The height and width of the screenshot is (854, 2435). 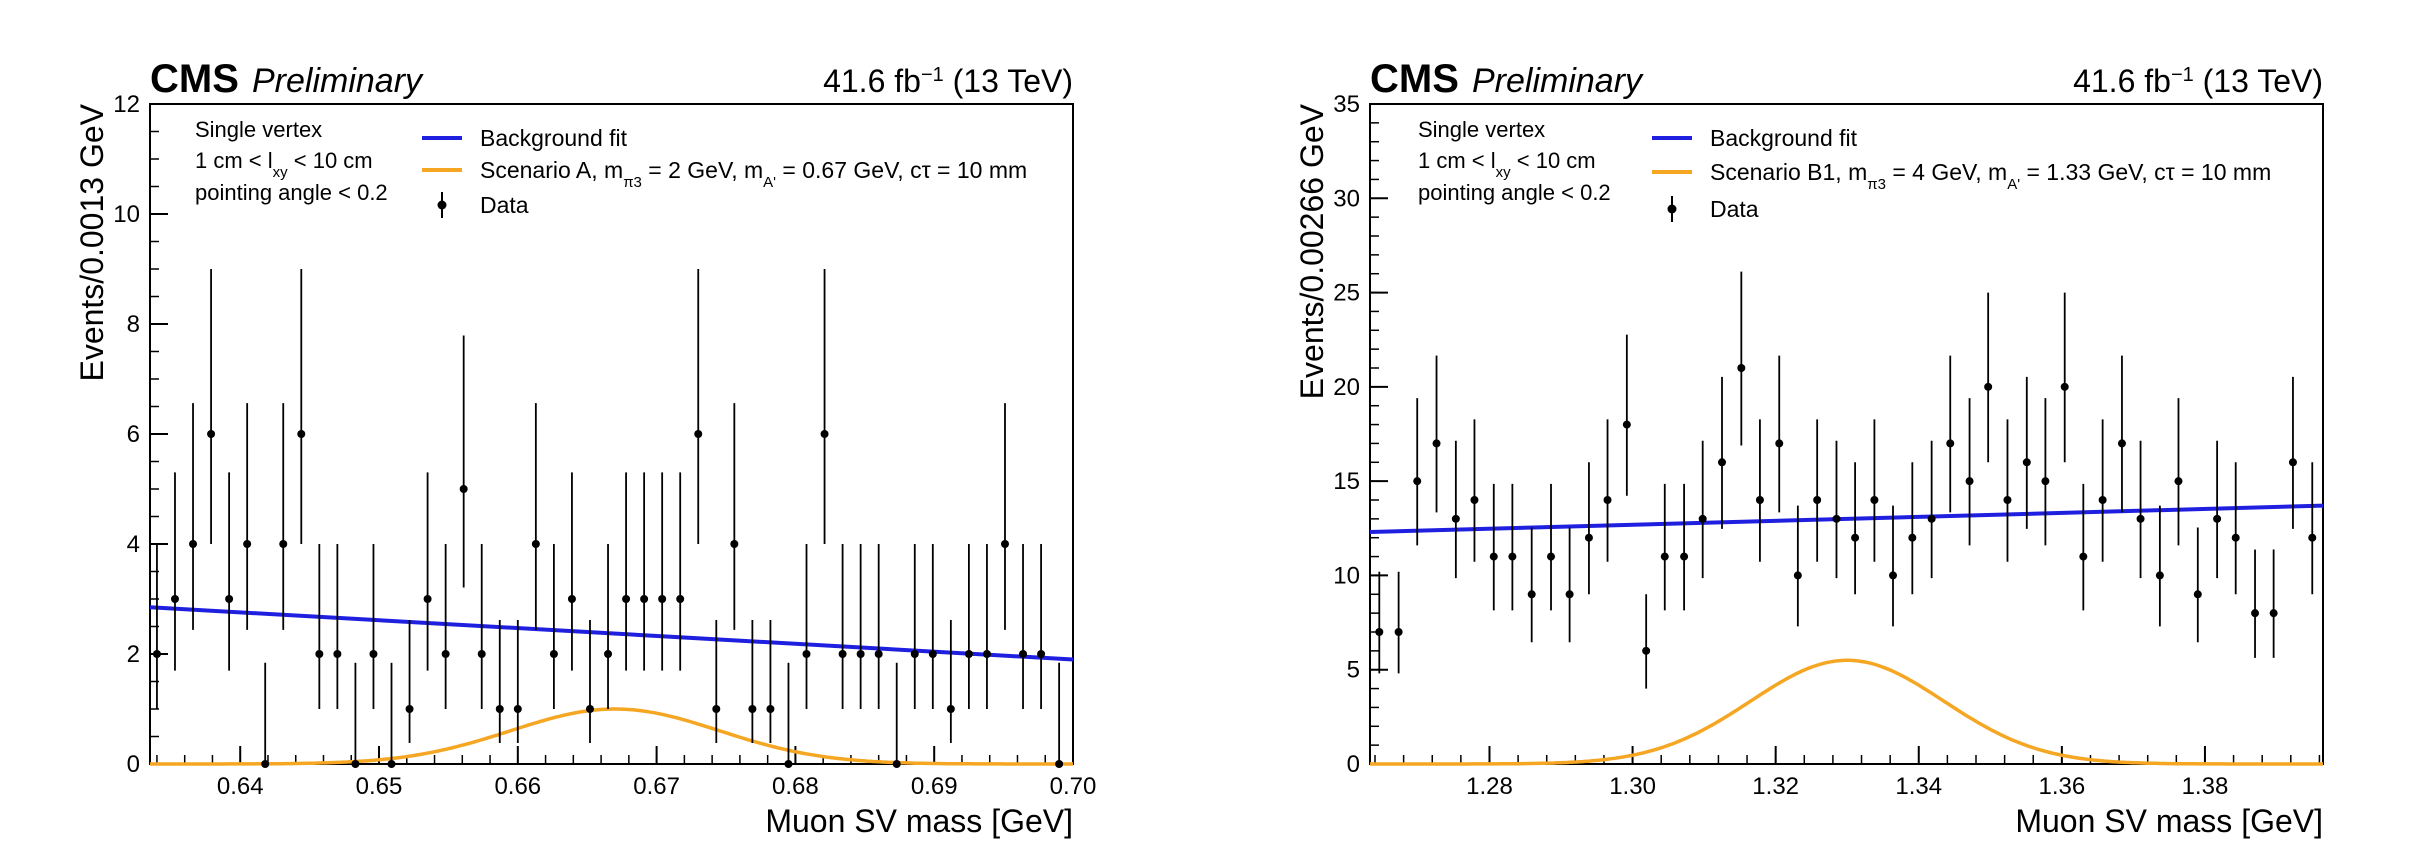 I want to click on y-tick: 25, so click(x=1360, y=293).